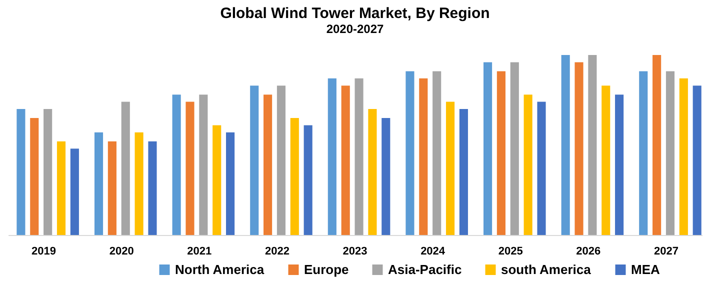 This screenshot has width=724, height=305. What do you see at coordinates (433, 252) in the screenshot?
I see `x-tick-label: 2024` at bounding box center [433, 252].